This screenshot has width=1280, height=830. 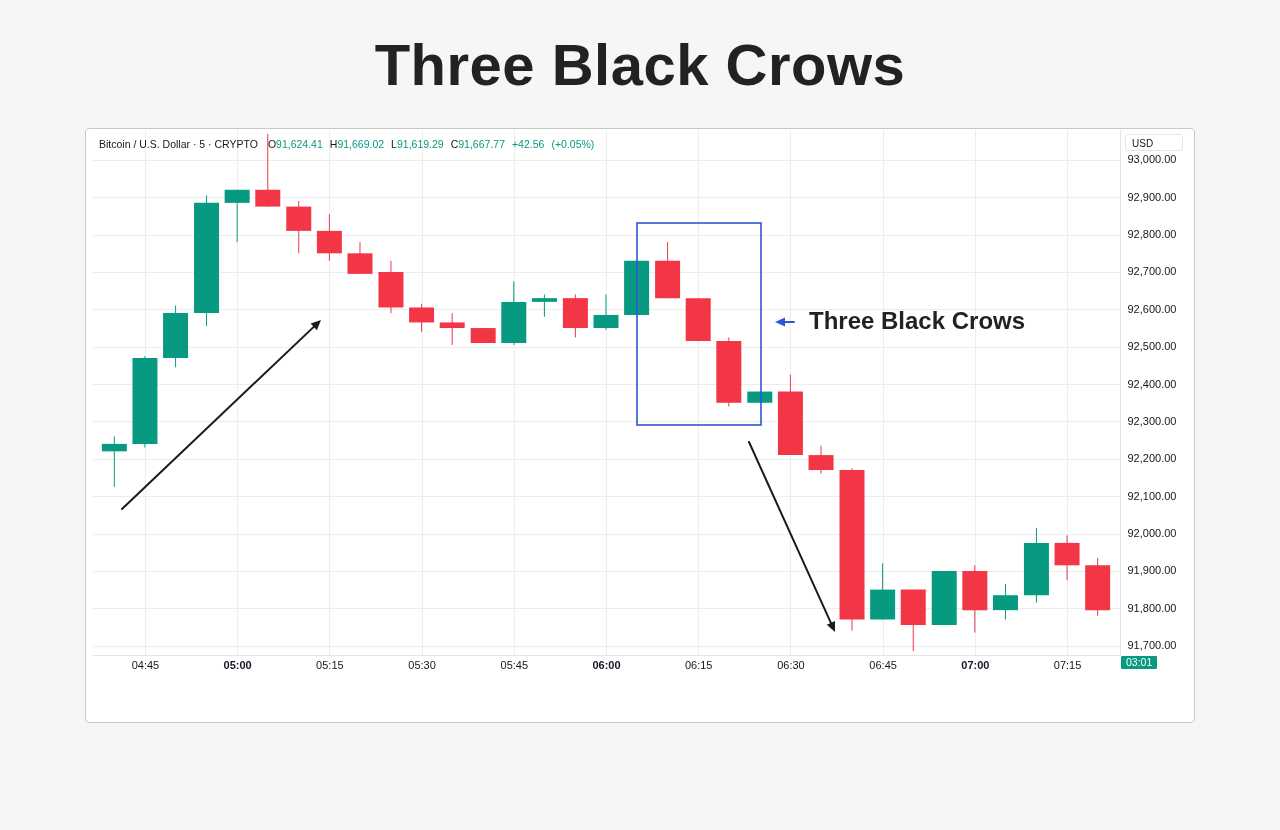 What do you see at coordinates (1067, 664) in the screenshot?
I see `x-tick-label: 07:15` at bounding box center [1067, 664].